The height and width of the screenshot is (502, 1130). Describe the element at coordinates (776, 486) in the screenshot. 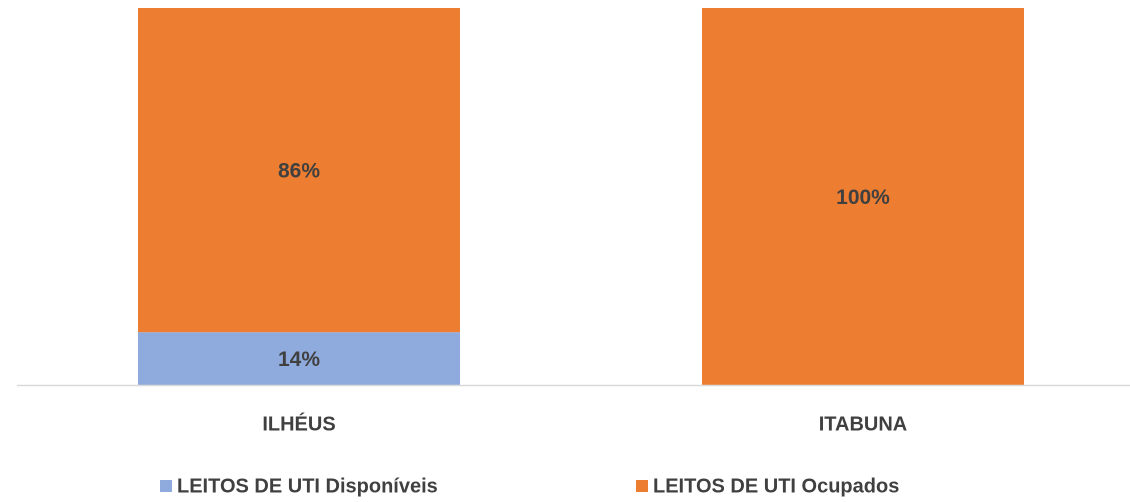

I see `legend-label: LEITOS DE UTI Ocupados` at that location.